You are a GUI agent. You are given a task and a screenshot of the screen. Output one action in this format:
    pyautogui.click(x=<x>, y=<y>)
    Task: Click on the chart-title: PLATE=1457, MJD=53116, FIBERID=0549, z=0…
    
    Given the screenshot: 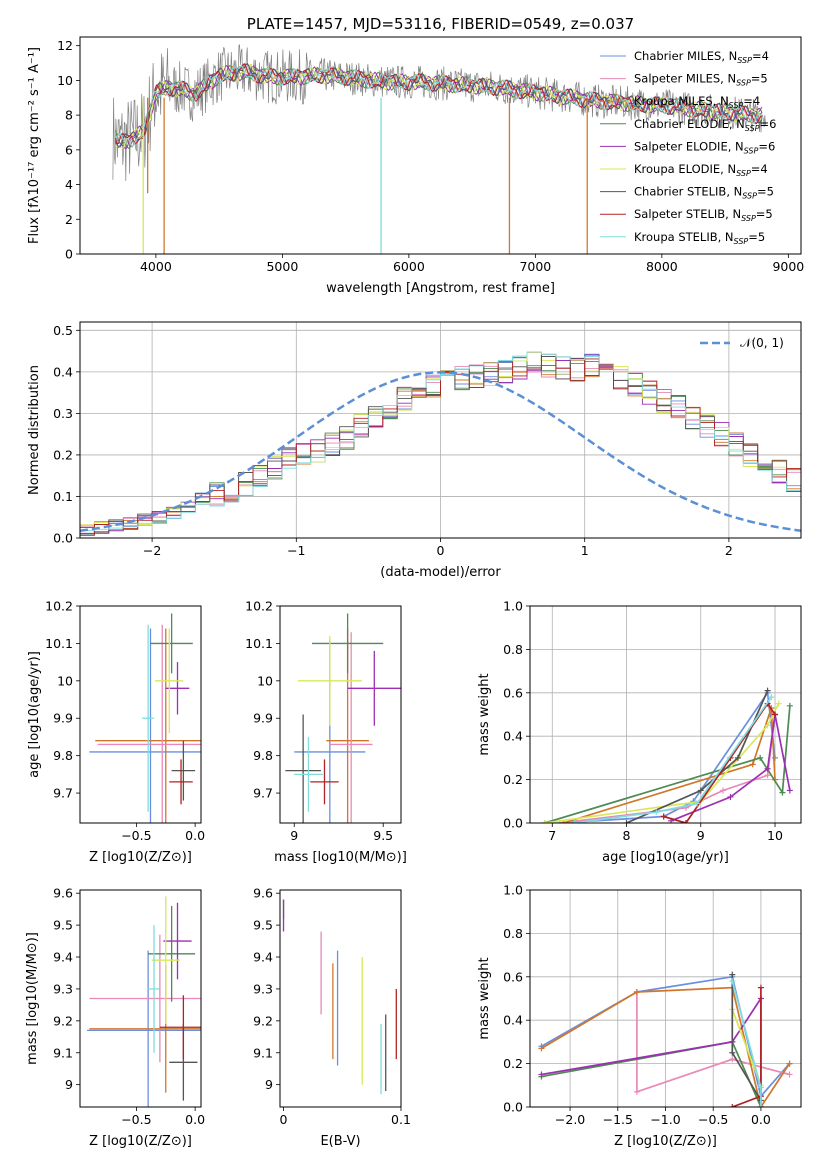 What is the action you would take?
    pyautogui.click(x=440, y=24)
    